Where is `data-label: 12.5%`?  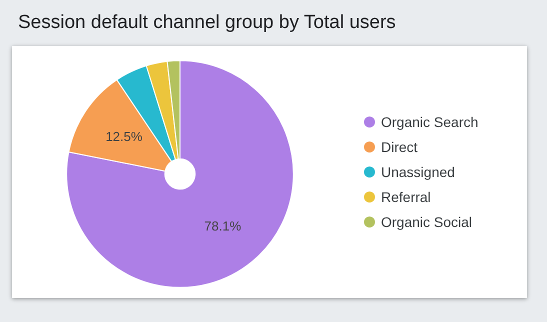 data-label: 12.5% is located at coordinates (124, 136).